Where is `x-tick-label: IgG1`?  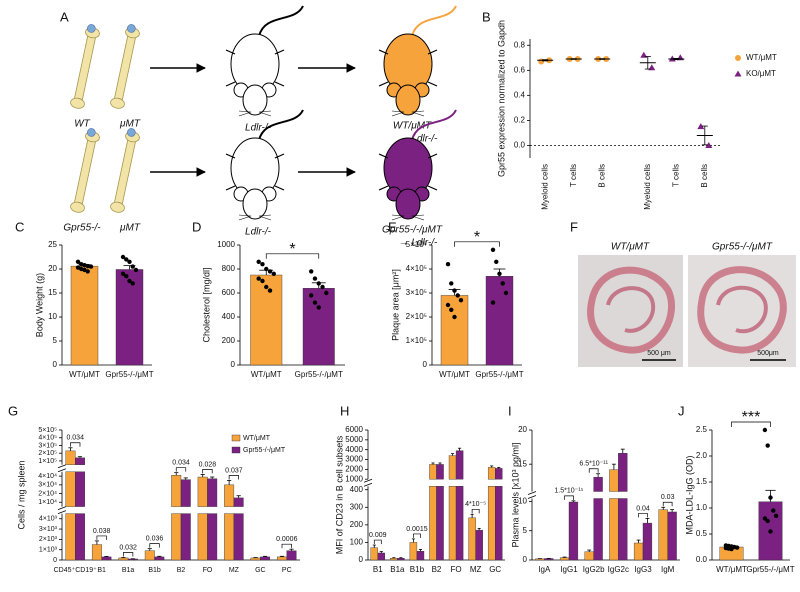
x-tick-label: IgG1 is located at coordinates (569, 569).